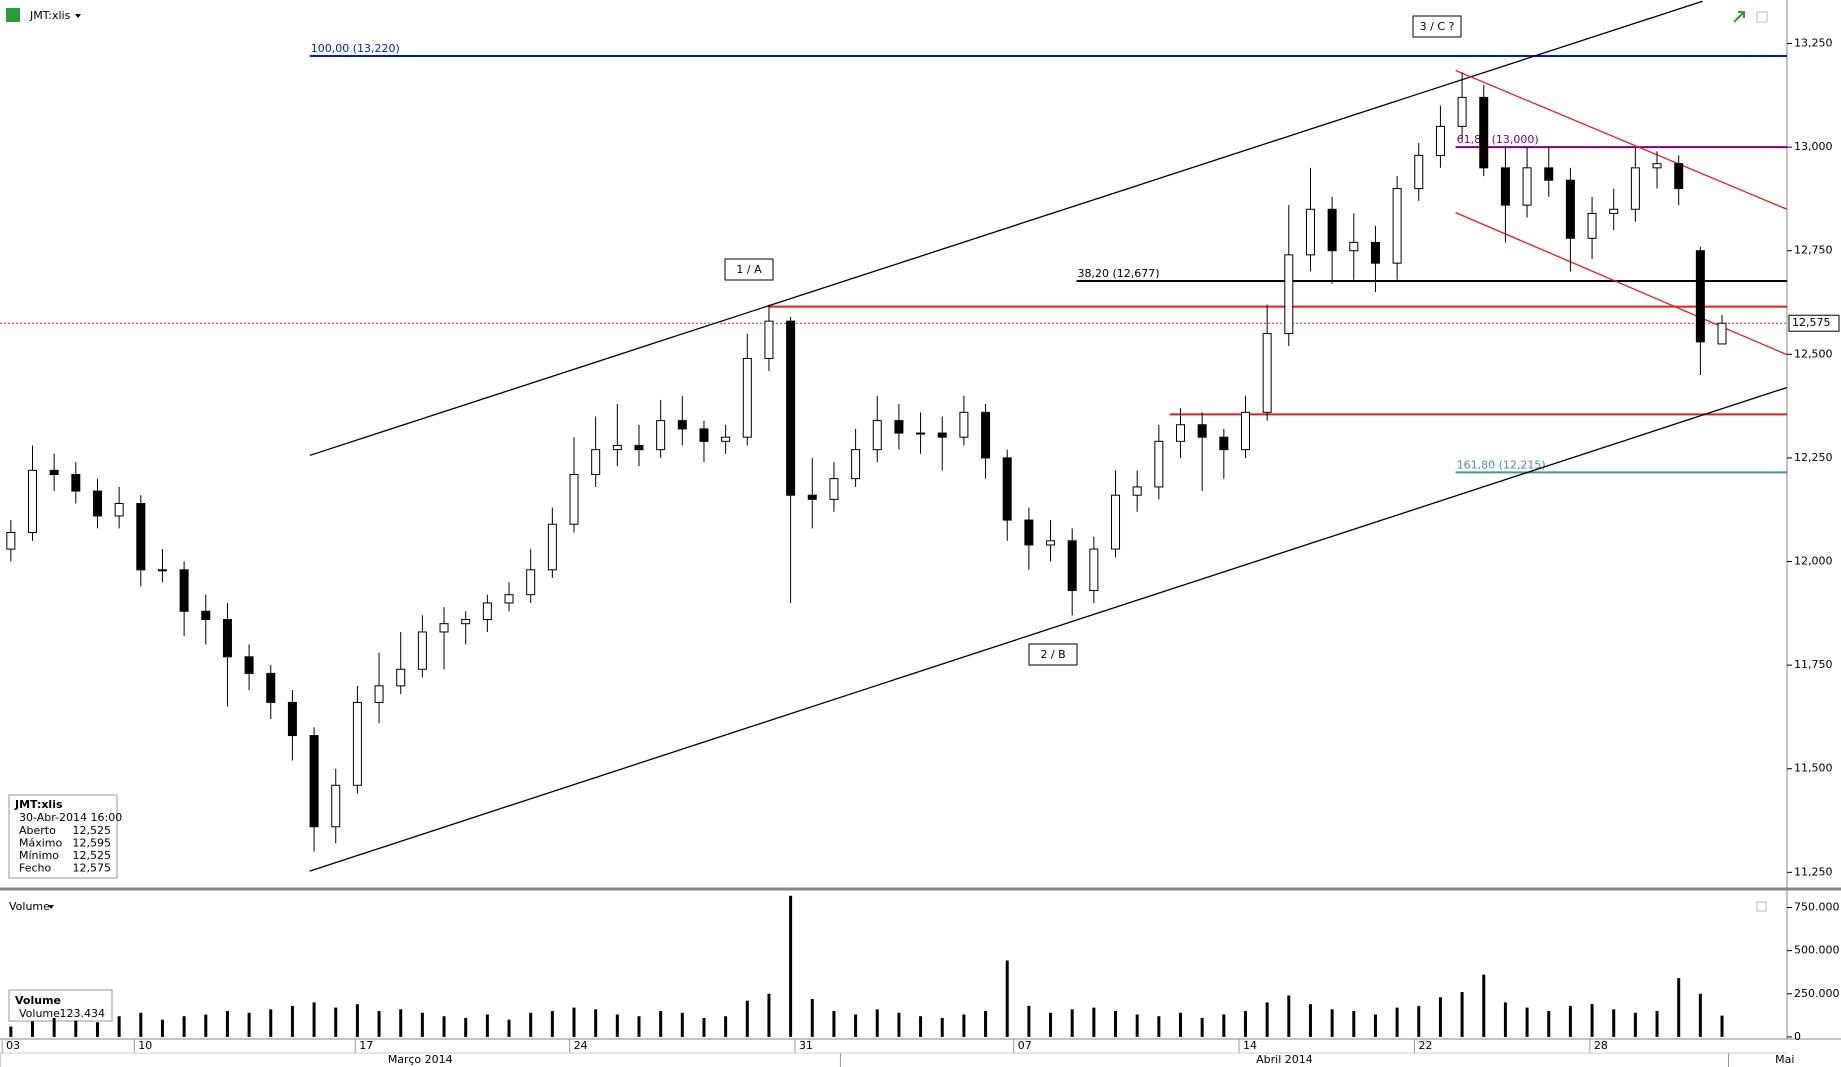 The image size is (1841, 1067). I want to click on tool-icon, so click(1739, 17).